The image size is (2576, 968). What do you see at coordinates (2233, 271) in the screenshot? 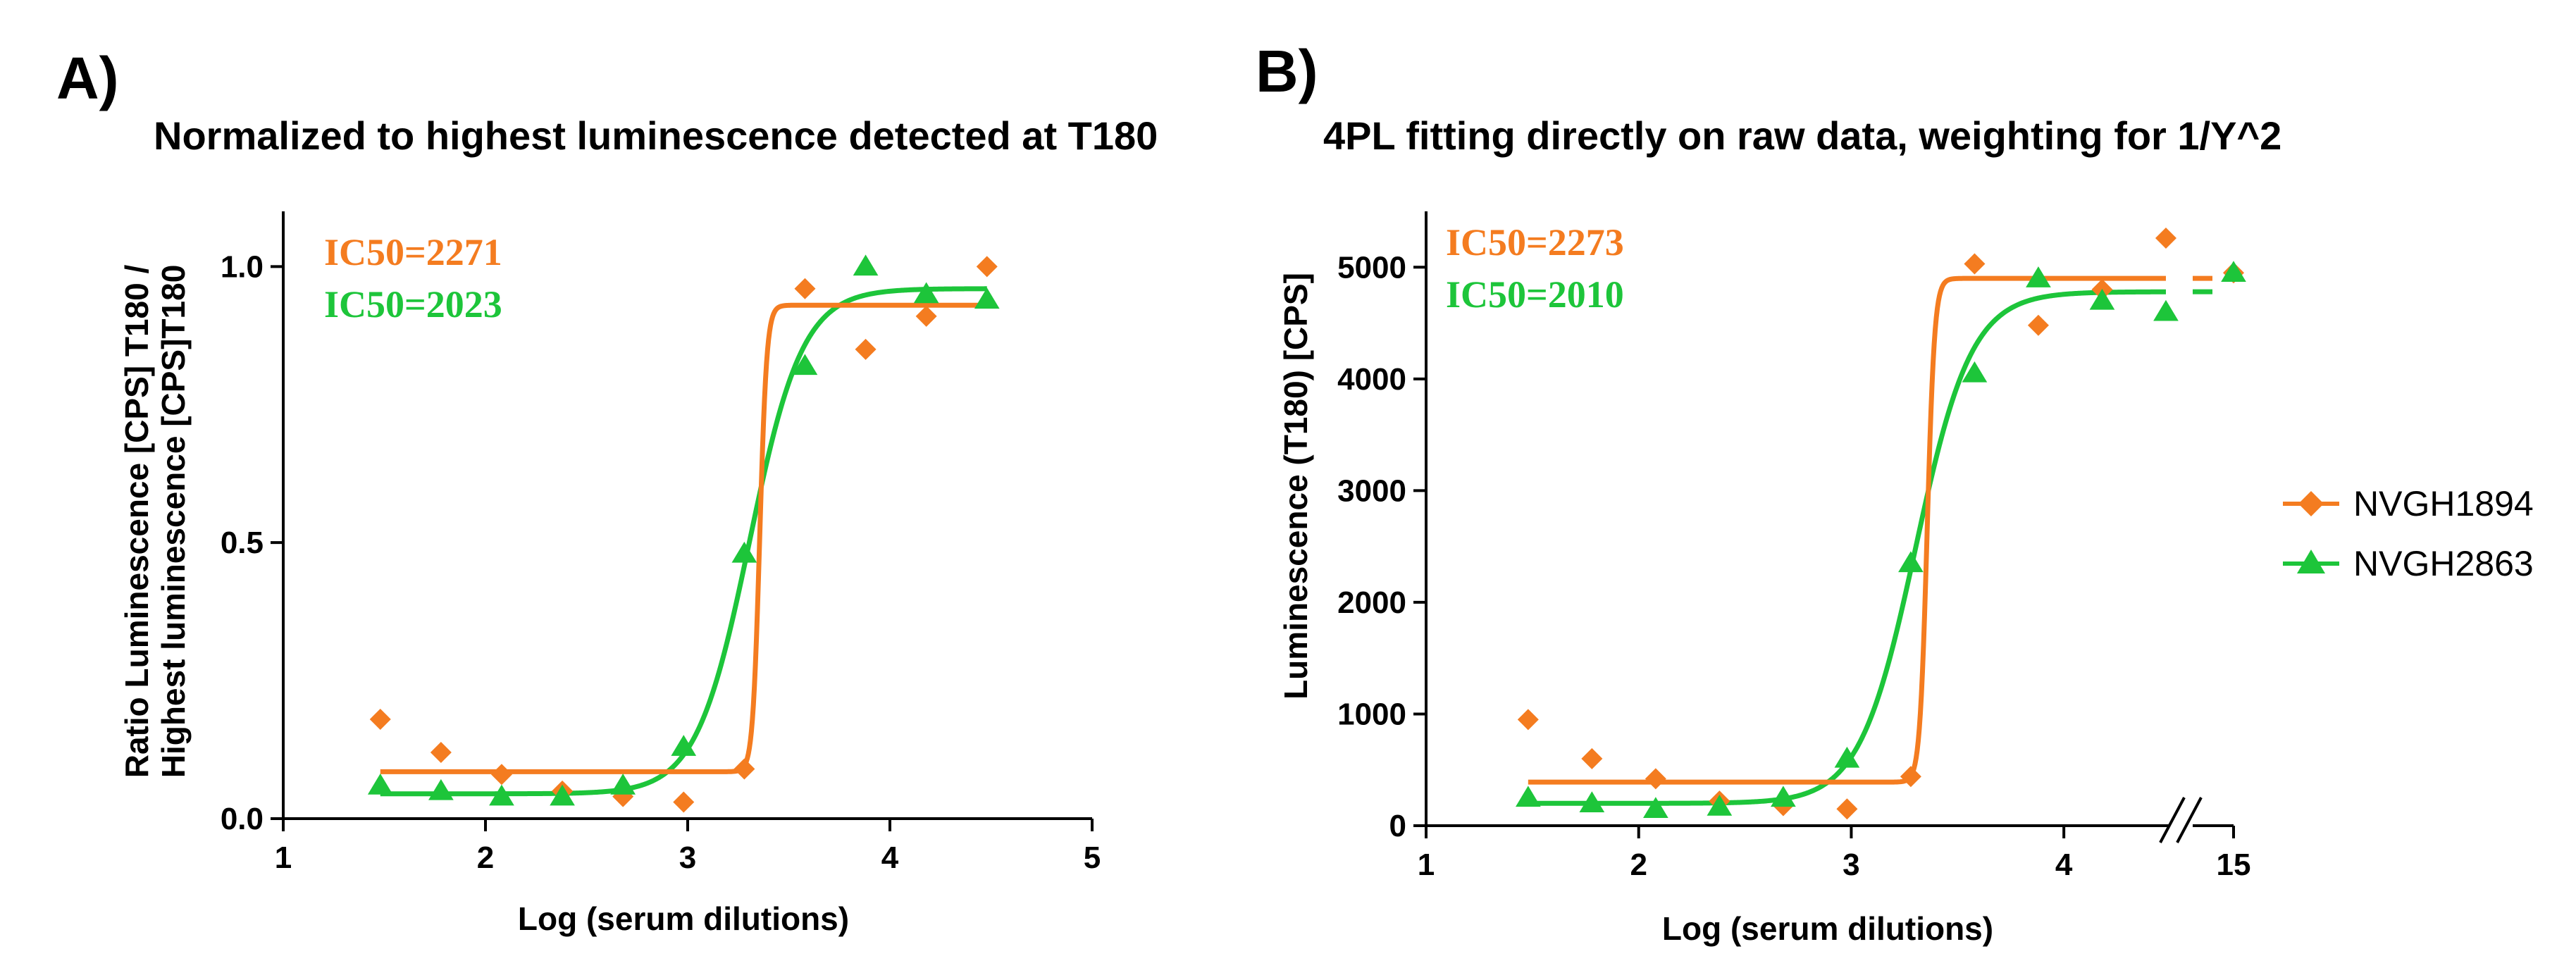
I see `panel-b-point-break-nvgh2863` at bounding box center [2233, 271].